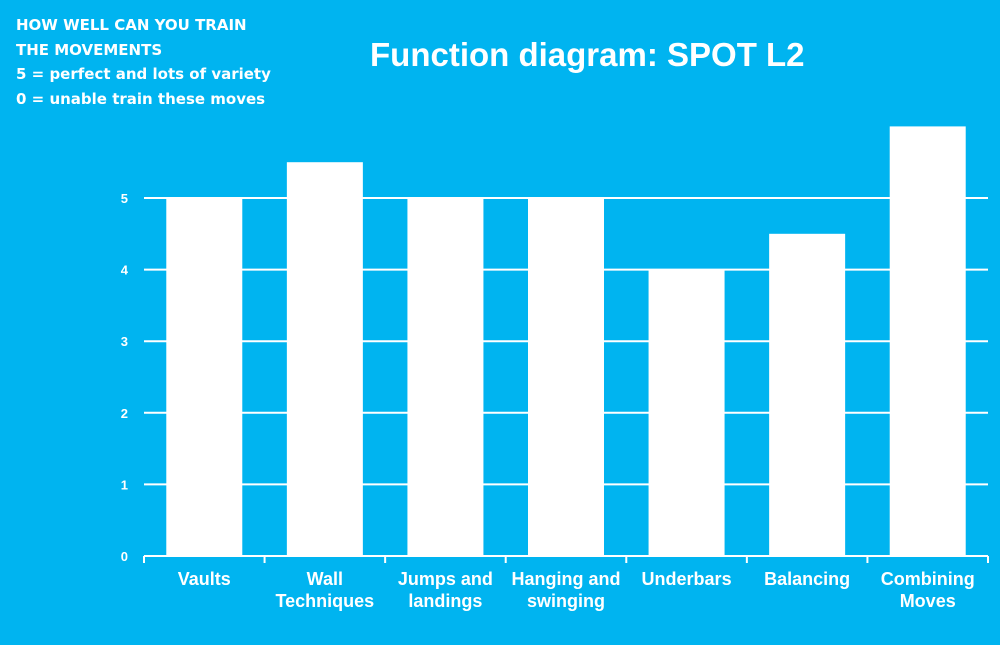 The height and width of the screenshot is (645, 1000). Describe the element at coordinates (124, 341) in the screenshot. I see `y-tick-label: 3` at that location.